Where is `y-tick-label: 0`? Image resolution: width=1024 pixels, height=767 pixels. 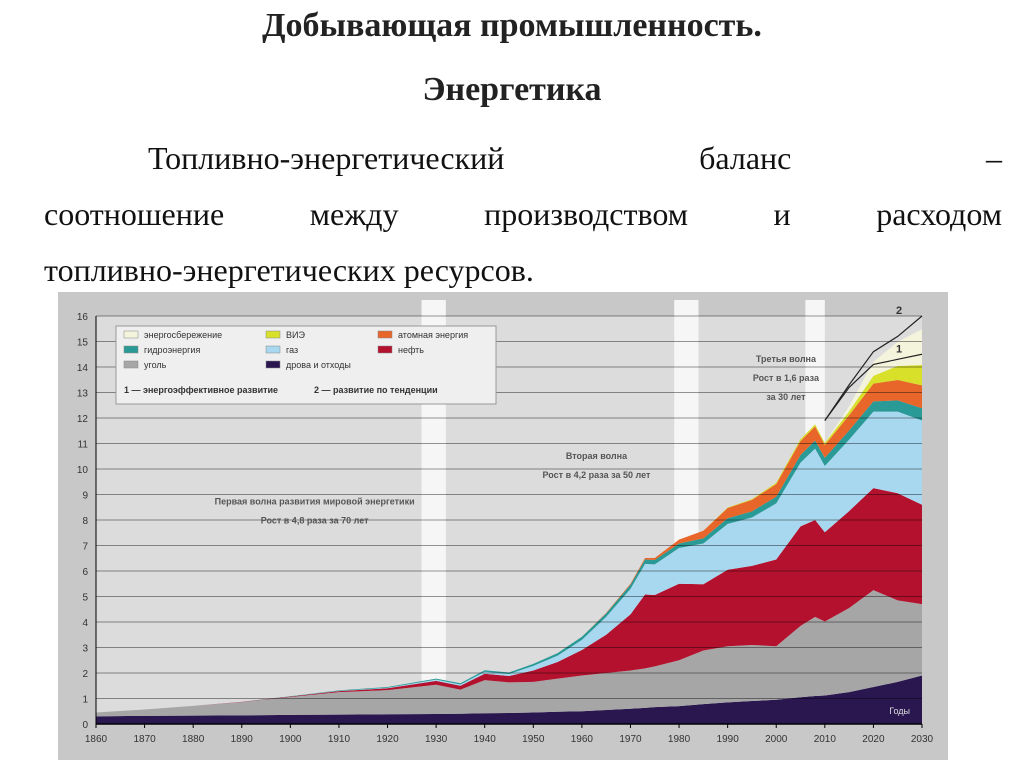 y-tick-label: 0 is located at coordinates (85, 725).